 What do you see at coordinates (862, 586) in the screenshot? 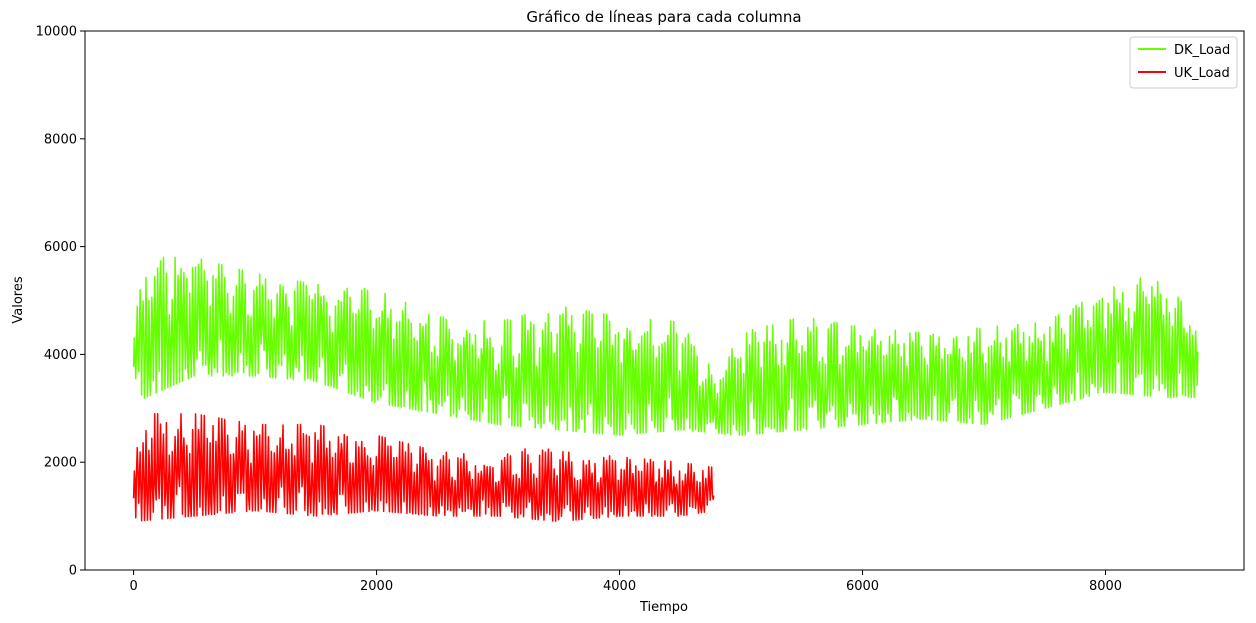
I see `x-tick-label: 6000` at bounding box center [862, 586].